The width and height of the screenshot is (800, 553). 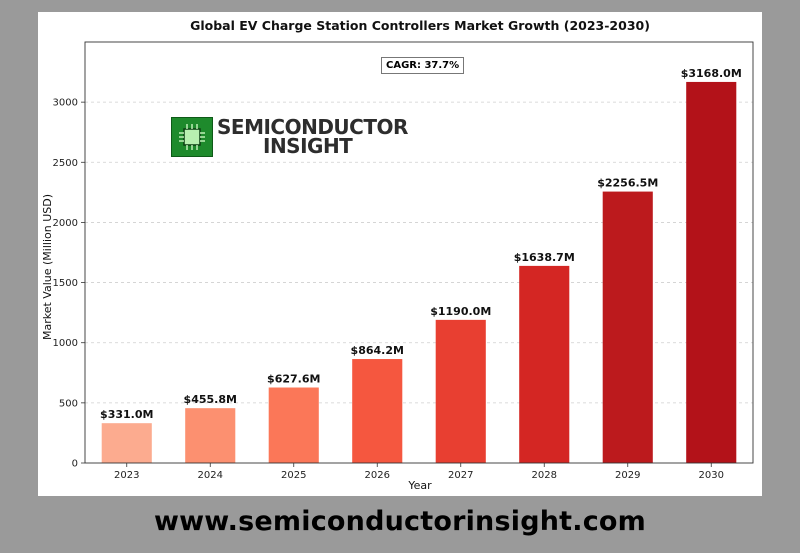 What do you see at coordinates (627, 183) in the screenshot?
I see `data-label: $2256.5M` at bounding box center [627, 183].